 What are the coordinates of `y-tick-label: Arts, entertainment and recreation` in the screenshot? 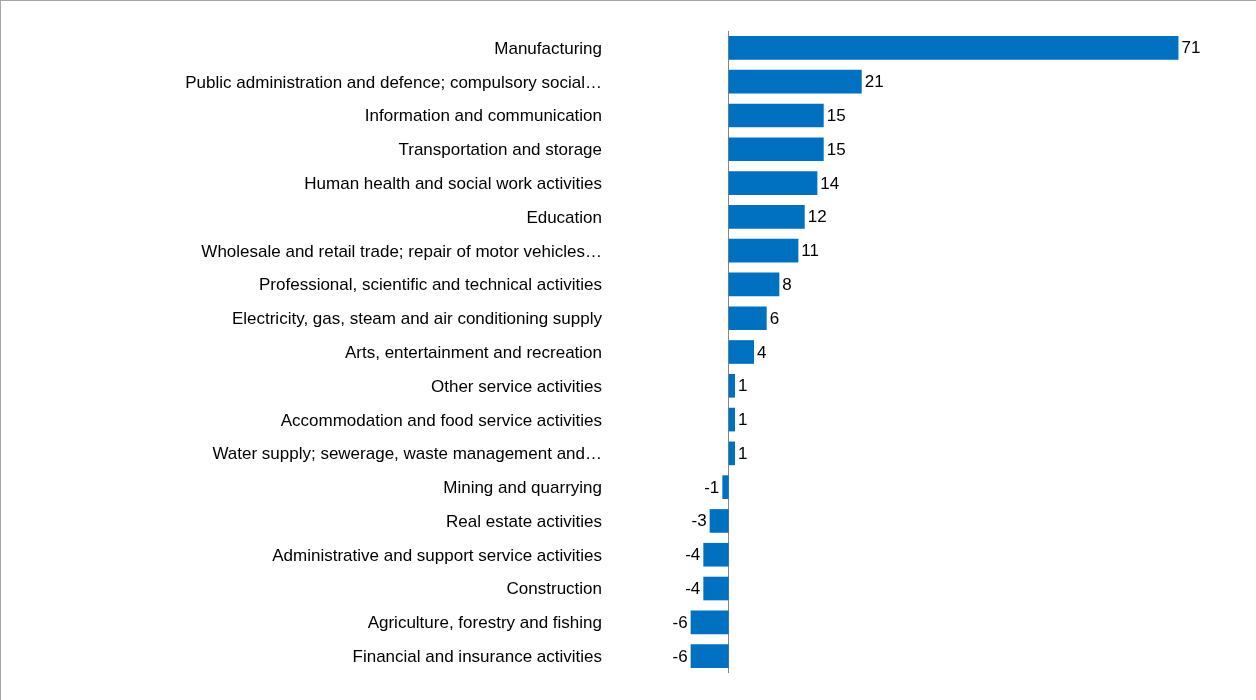 It's located at (473, 352).